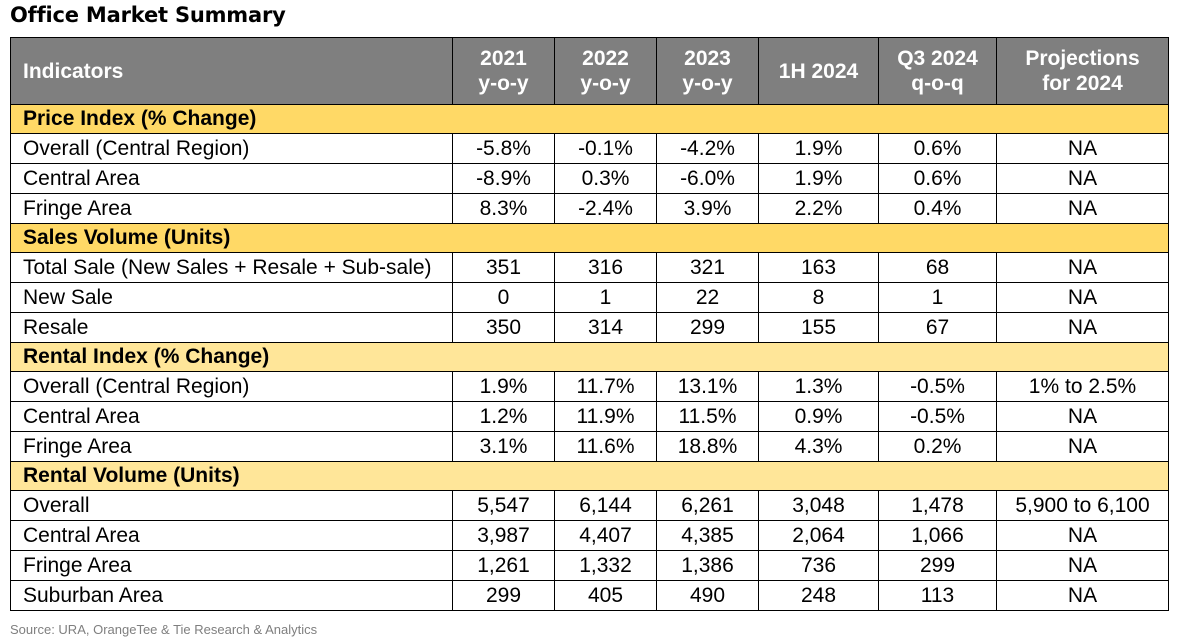 The image size is (1181, 642). Describe the element at coordinates (818, 535) in the screenshot. I see `table-cell: 2,064` at that location.